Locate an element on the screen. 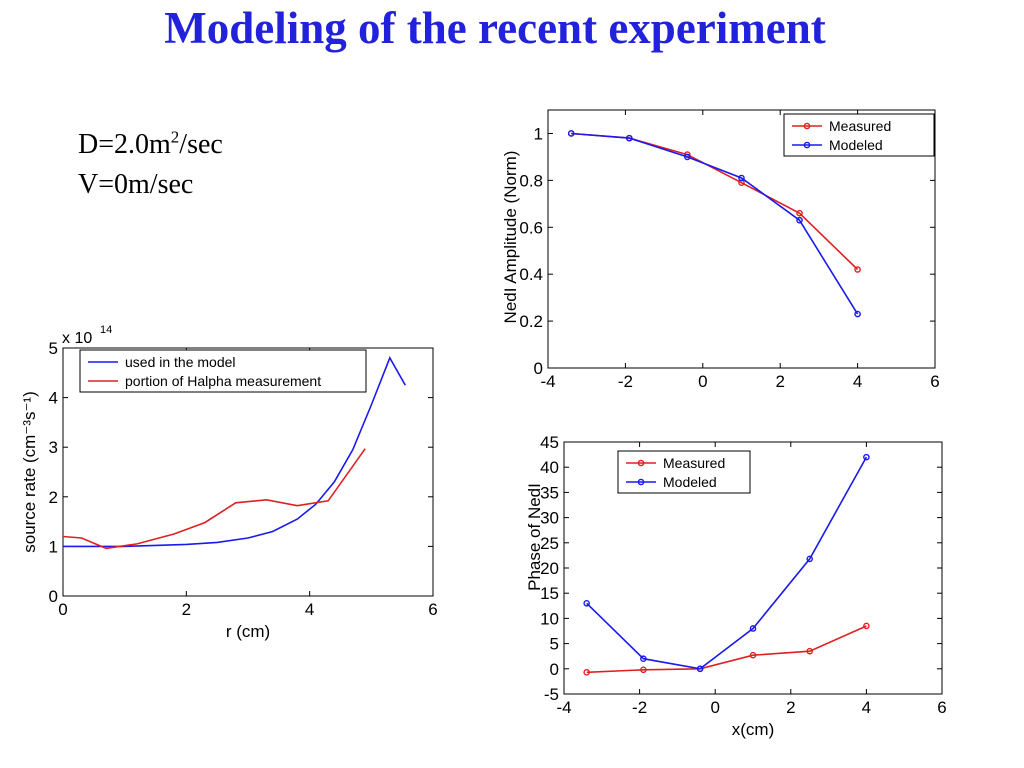 The width and height of the screenshot is (1024, 768). amplitude-legend-marker-modeled is located at coordinates (807, 145).